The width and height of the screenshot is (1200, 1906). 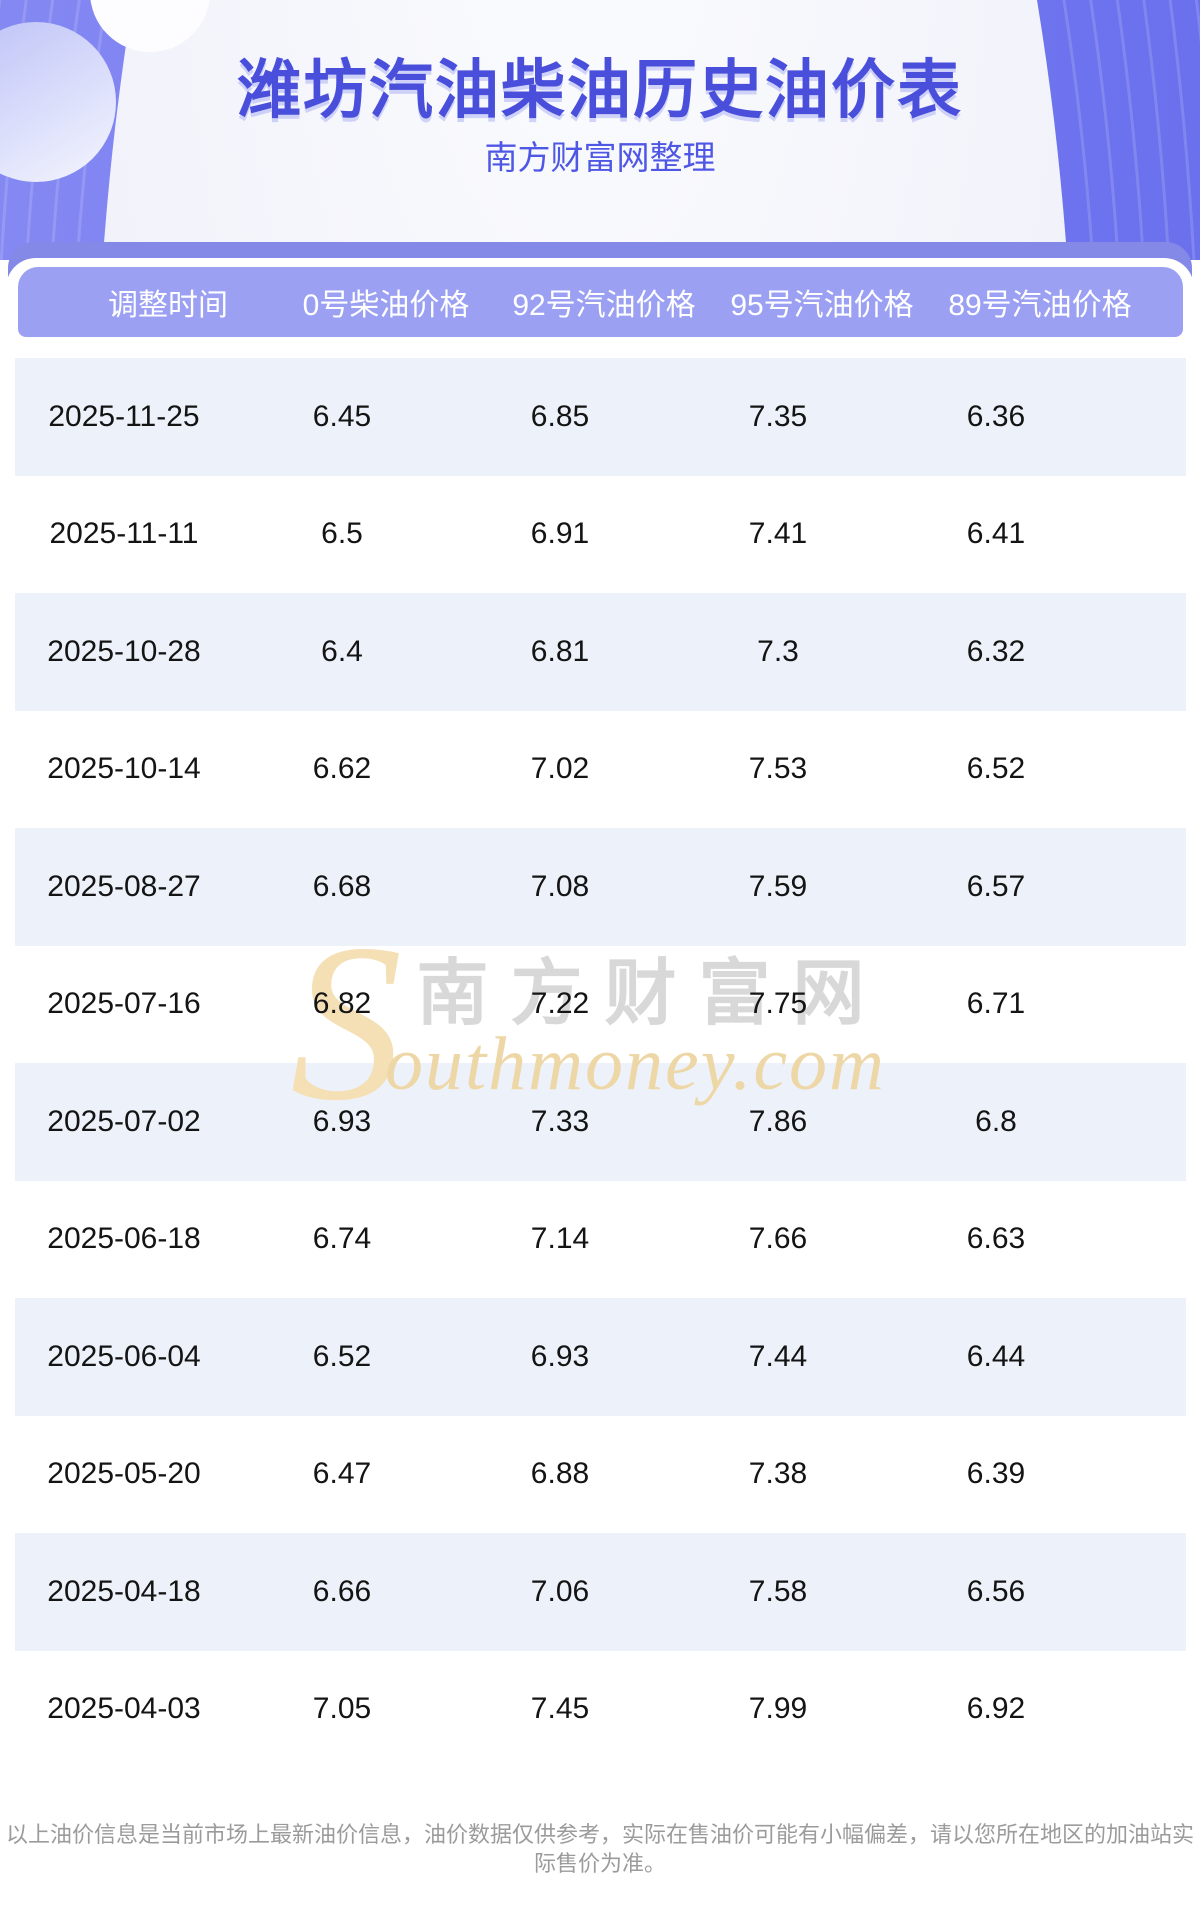 What do you see at coordinates (996, 1004) in the screenshot?
I see `cell-gas-89: 6.71` at bounding box center [996, 1004].